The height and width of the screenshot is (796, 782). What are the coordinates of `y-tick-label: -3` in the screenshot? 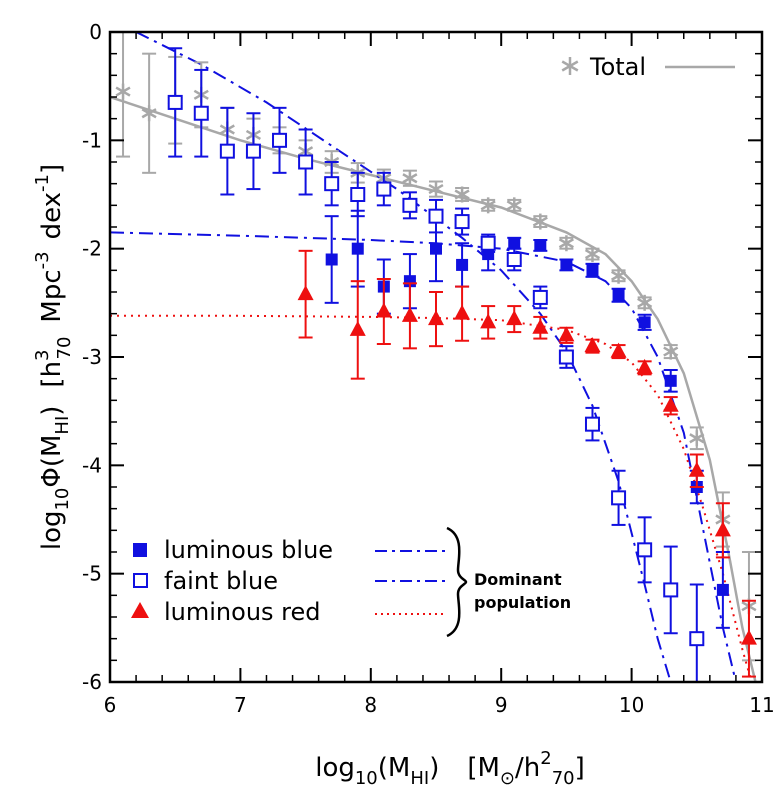 It's located at (92, 357).